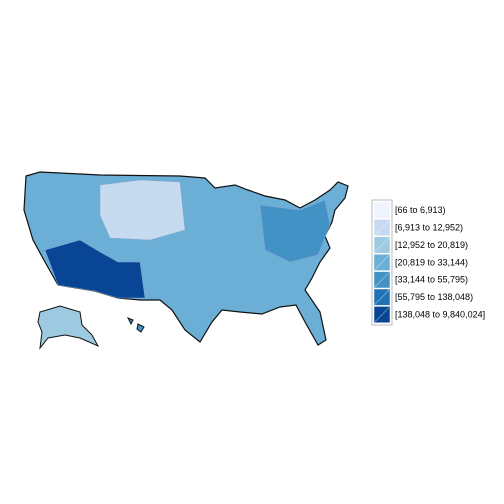 This screenshot has width=504, height=504. Describe the element at coordinates (434, 297) in the screenshot. I see `legend-label: [55,795 to 138,048)` at that location.